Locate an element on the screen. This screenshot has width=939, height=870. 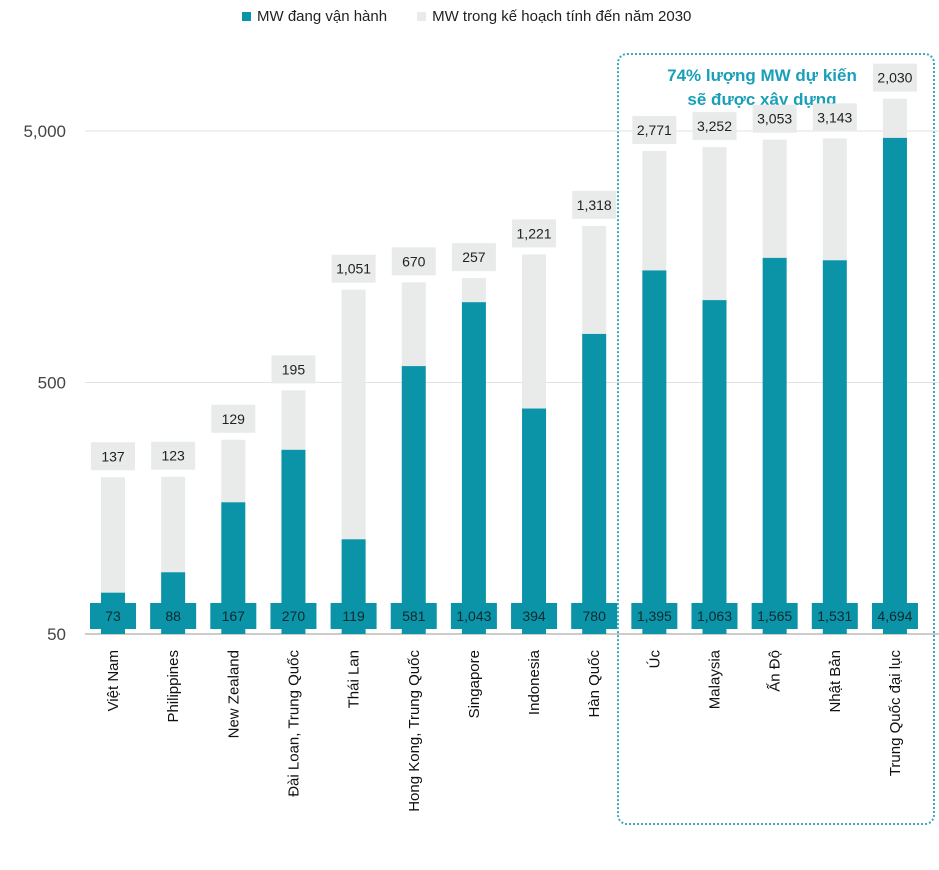
planned-value-label: 3,143 is located at coordinates (834, 117).